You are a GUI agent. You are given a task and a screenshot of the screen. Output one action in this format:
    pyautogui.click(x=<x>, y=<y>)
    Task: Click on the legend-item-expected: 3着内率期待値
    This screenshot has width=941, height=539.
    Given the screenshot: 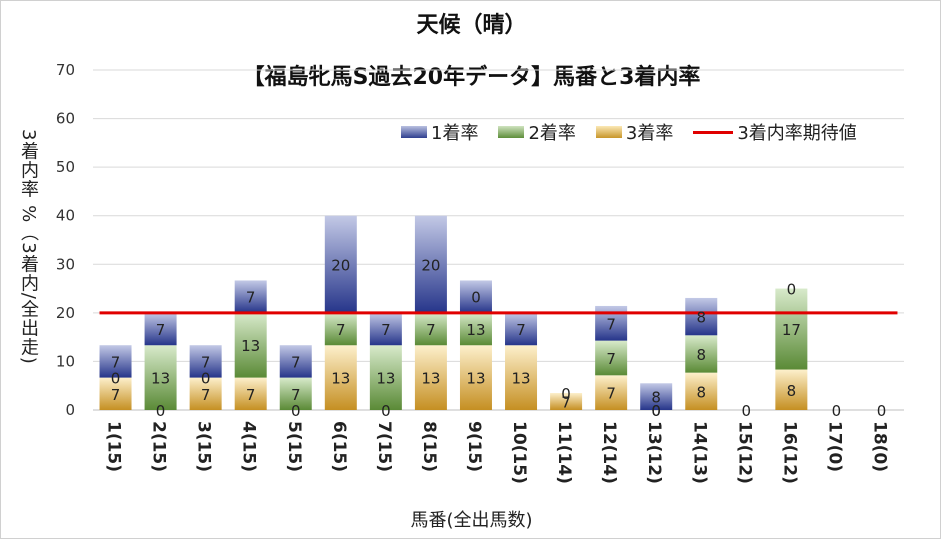 What is the action you would take?
    pyautogui.click(x=775, y=132)
    